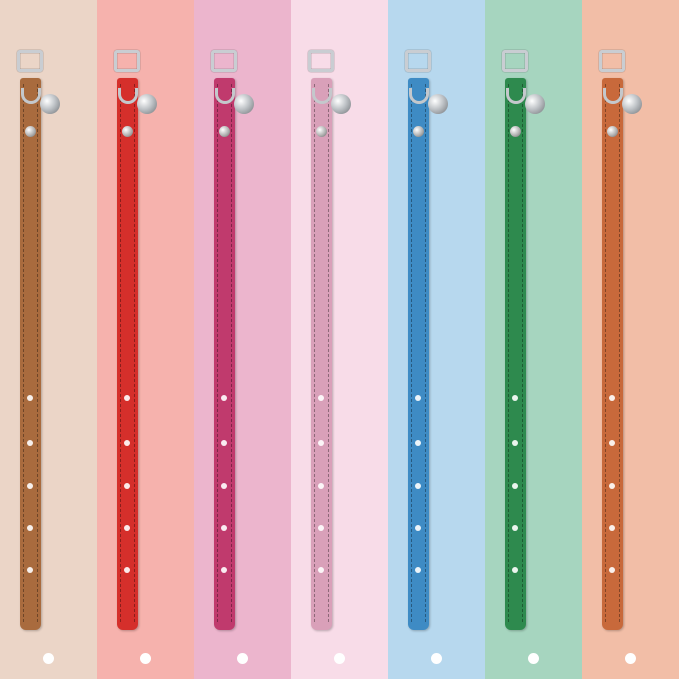  What do you see at coordinates (533, 339) in the screenshot?
I see `panel-green` at bounding box center [533, 339].